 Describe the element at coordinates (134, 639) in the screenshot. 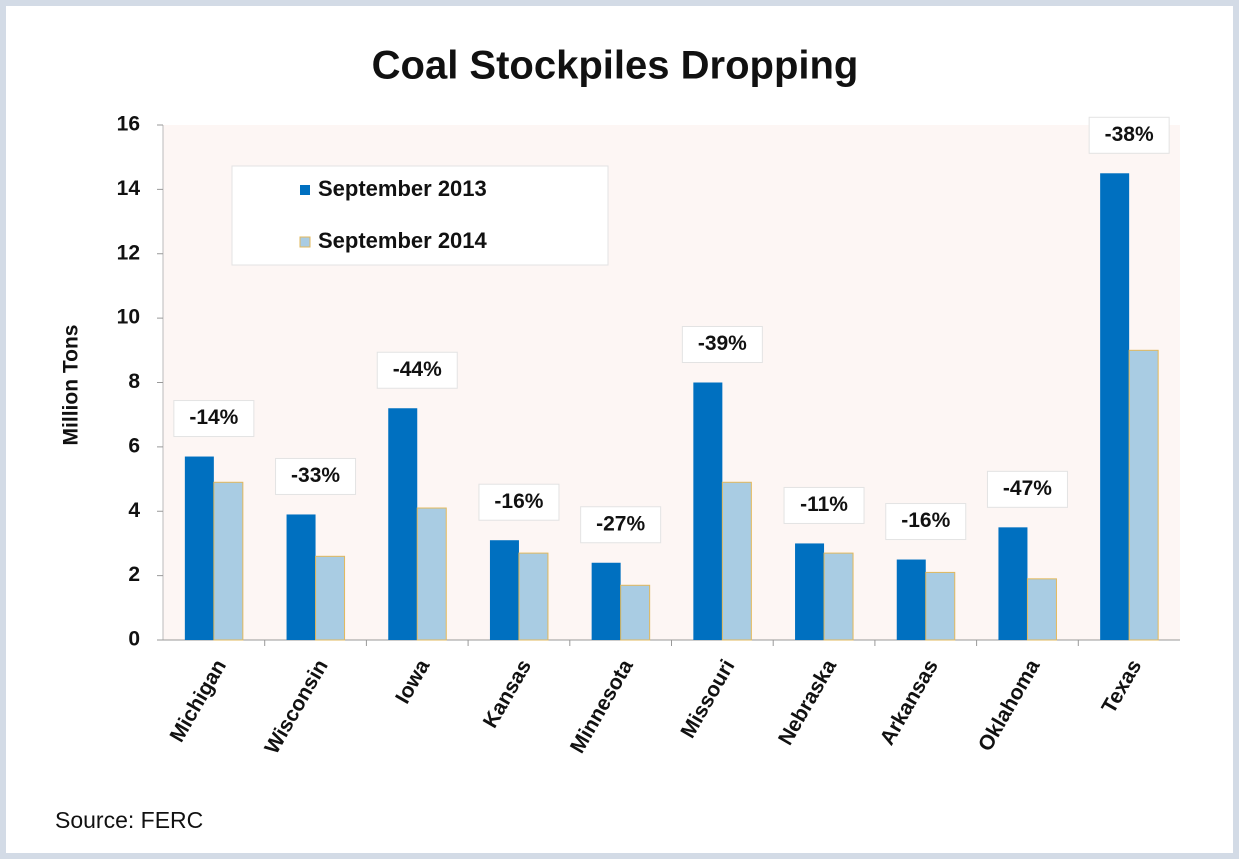

I see `y-tick-label: 0` at that location.